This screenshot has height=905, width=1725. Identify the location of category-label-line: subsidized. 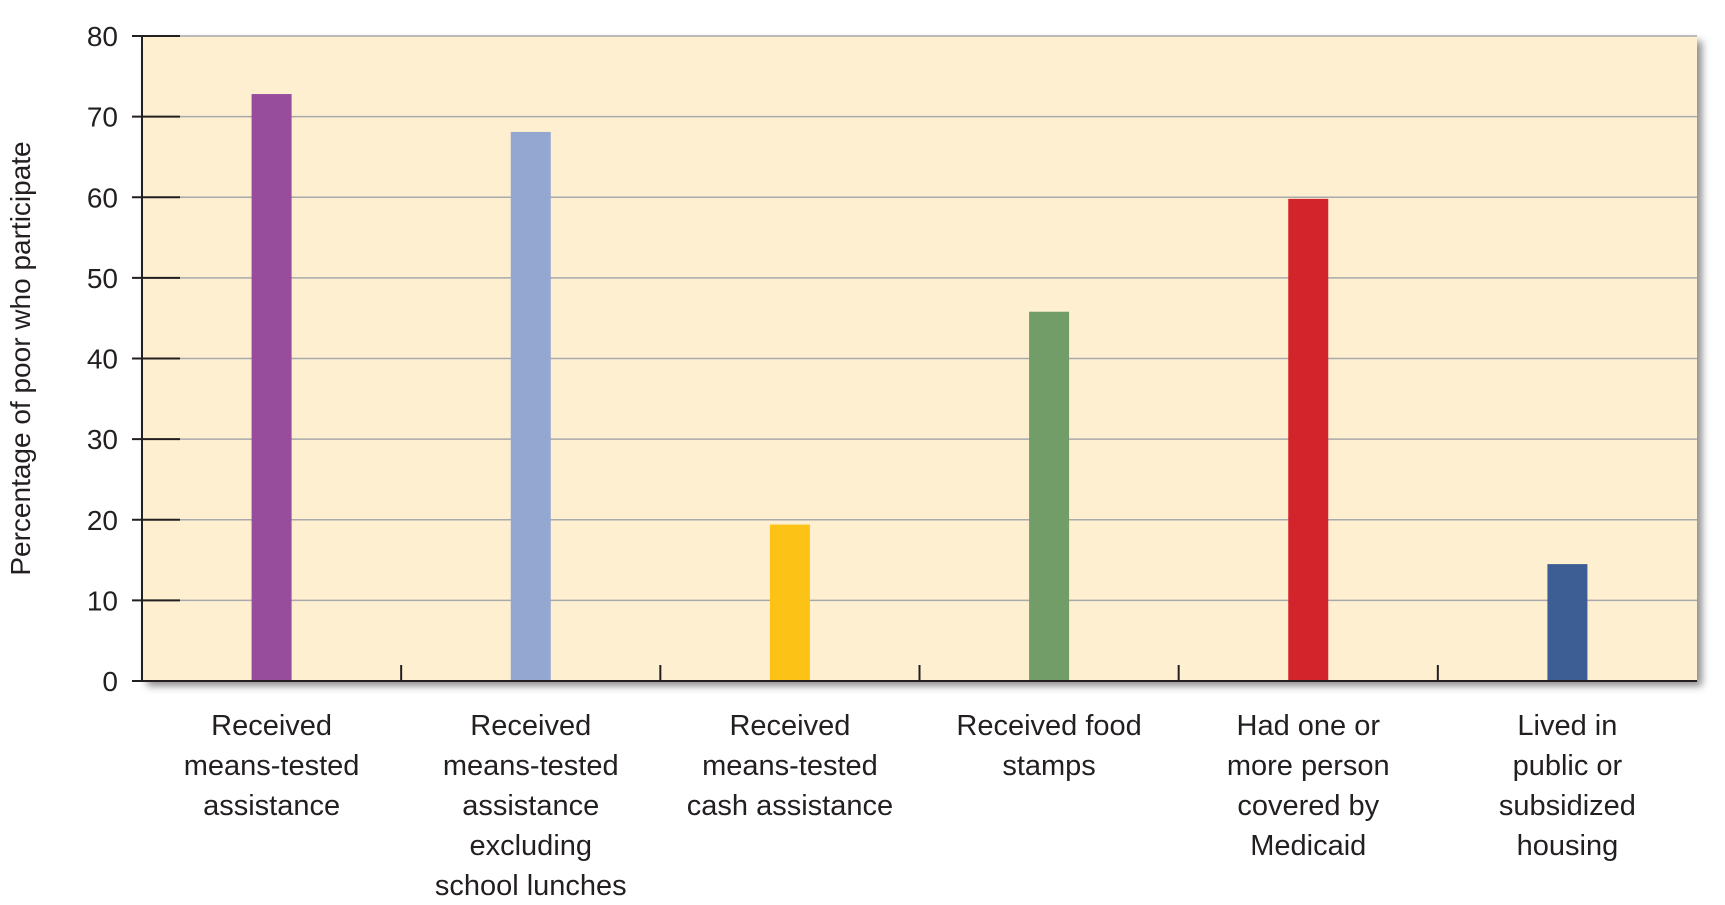
(1567, 806).